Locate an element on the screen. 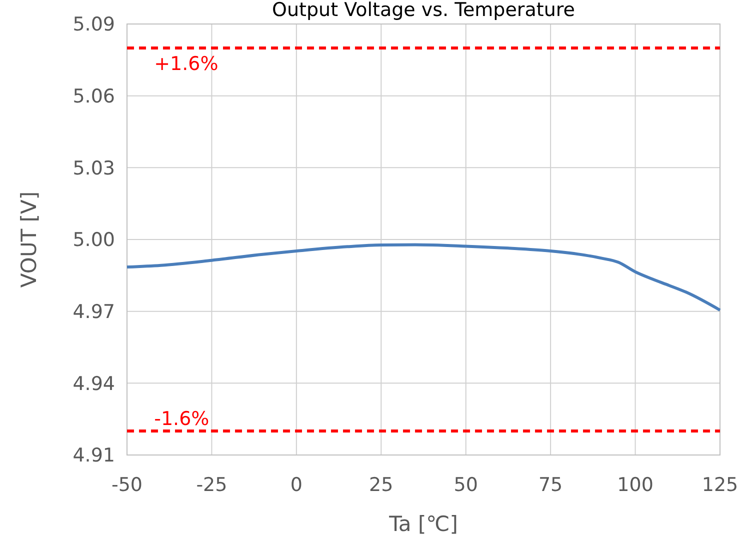 The image size is (743, 539). annotation: +1.6% is located at coordinates (186, 63).